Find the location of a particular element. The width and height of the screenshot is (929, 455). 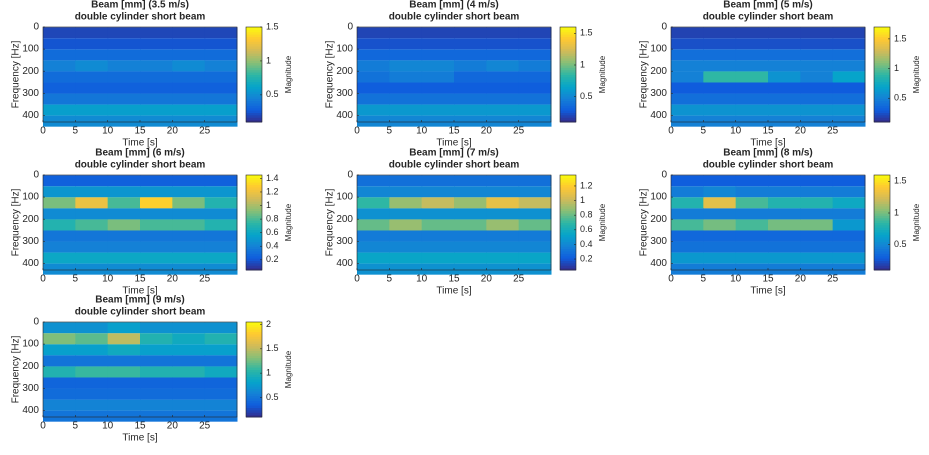

x-tick-label: 5 is located at coordinates (704, 279).